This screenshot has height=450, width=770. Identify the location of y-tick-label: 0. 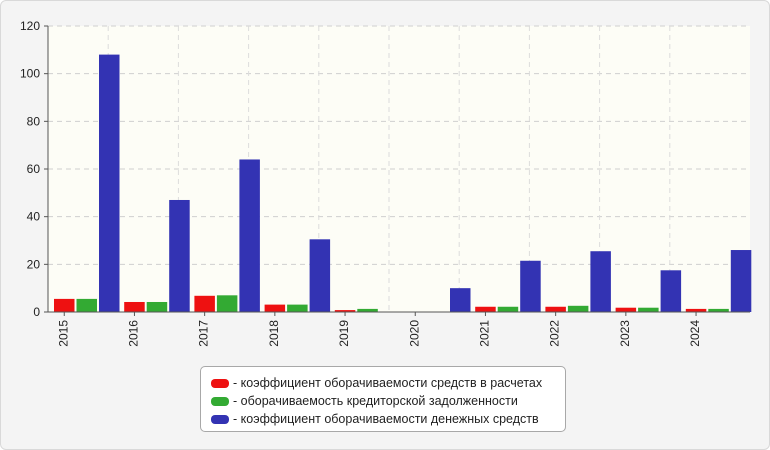
(36, 312).